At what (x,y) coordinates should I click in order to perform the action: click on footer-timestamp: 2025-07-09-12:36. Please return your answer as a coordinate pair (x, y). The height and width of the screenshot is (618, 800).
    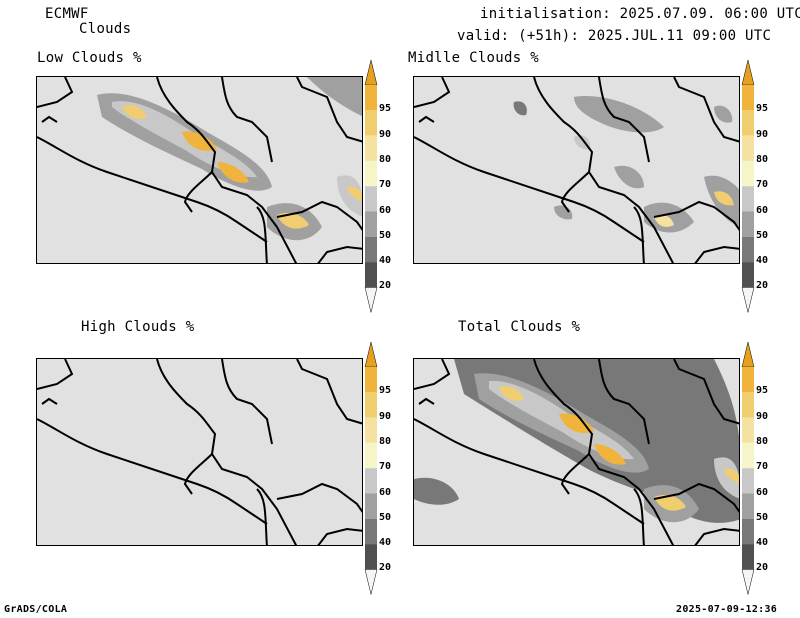
    Looking at the image, I should click on (727, 609).